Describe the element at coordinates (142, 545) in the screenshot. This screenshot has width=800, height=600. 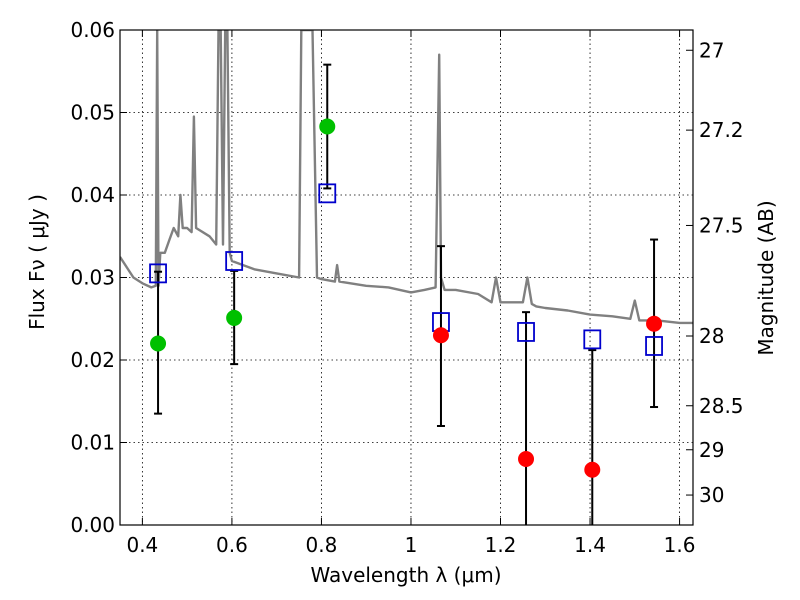
I see `x-tick-label: 0.4` at that location.